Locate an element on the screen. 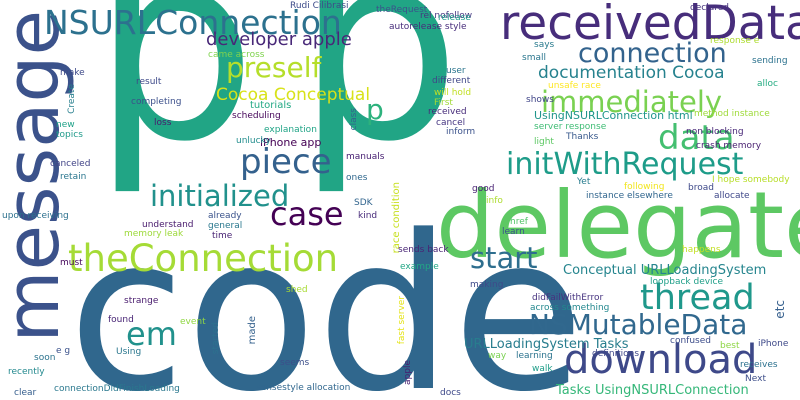 The width and height of the screenshot is (800, 400). cloud-word: sensestyle allocation is located at coordinates (303, 388).